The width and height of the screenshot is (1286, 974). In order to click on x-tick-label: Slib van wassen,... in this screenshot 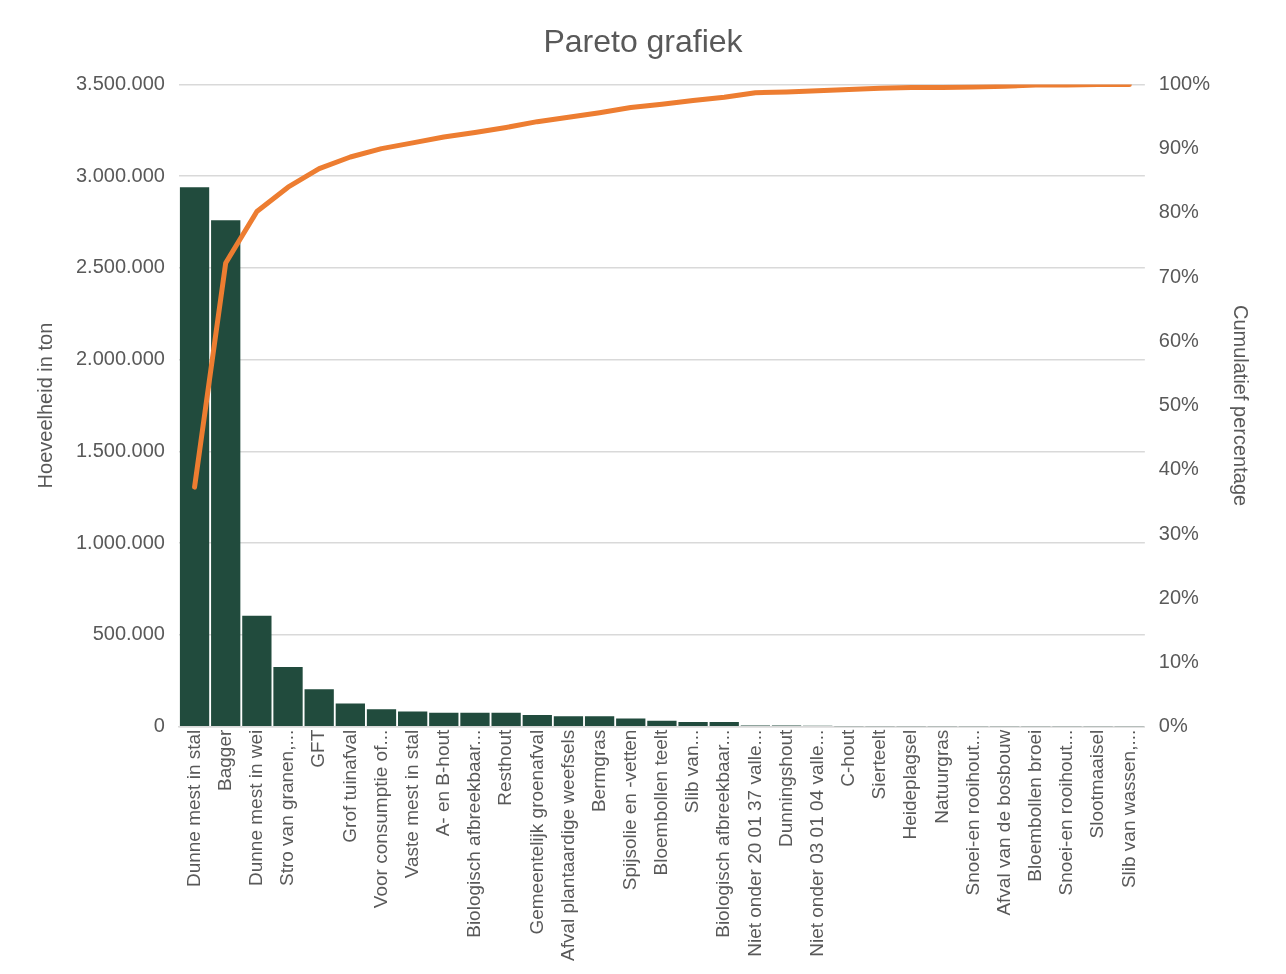, I will do `click(1128, 809)`.